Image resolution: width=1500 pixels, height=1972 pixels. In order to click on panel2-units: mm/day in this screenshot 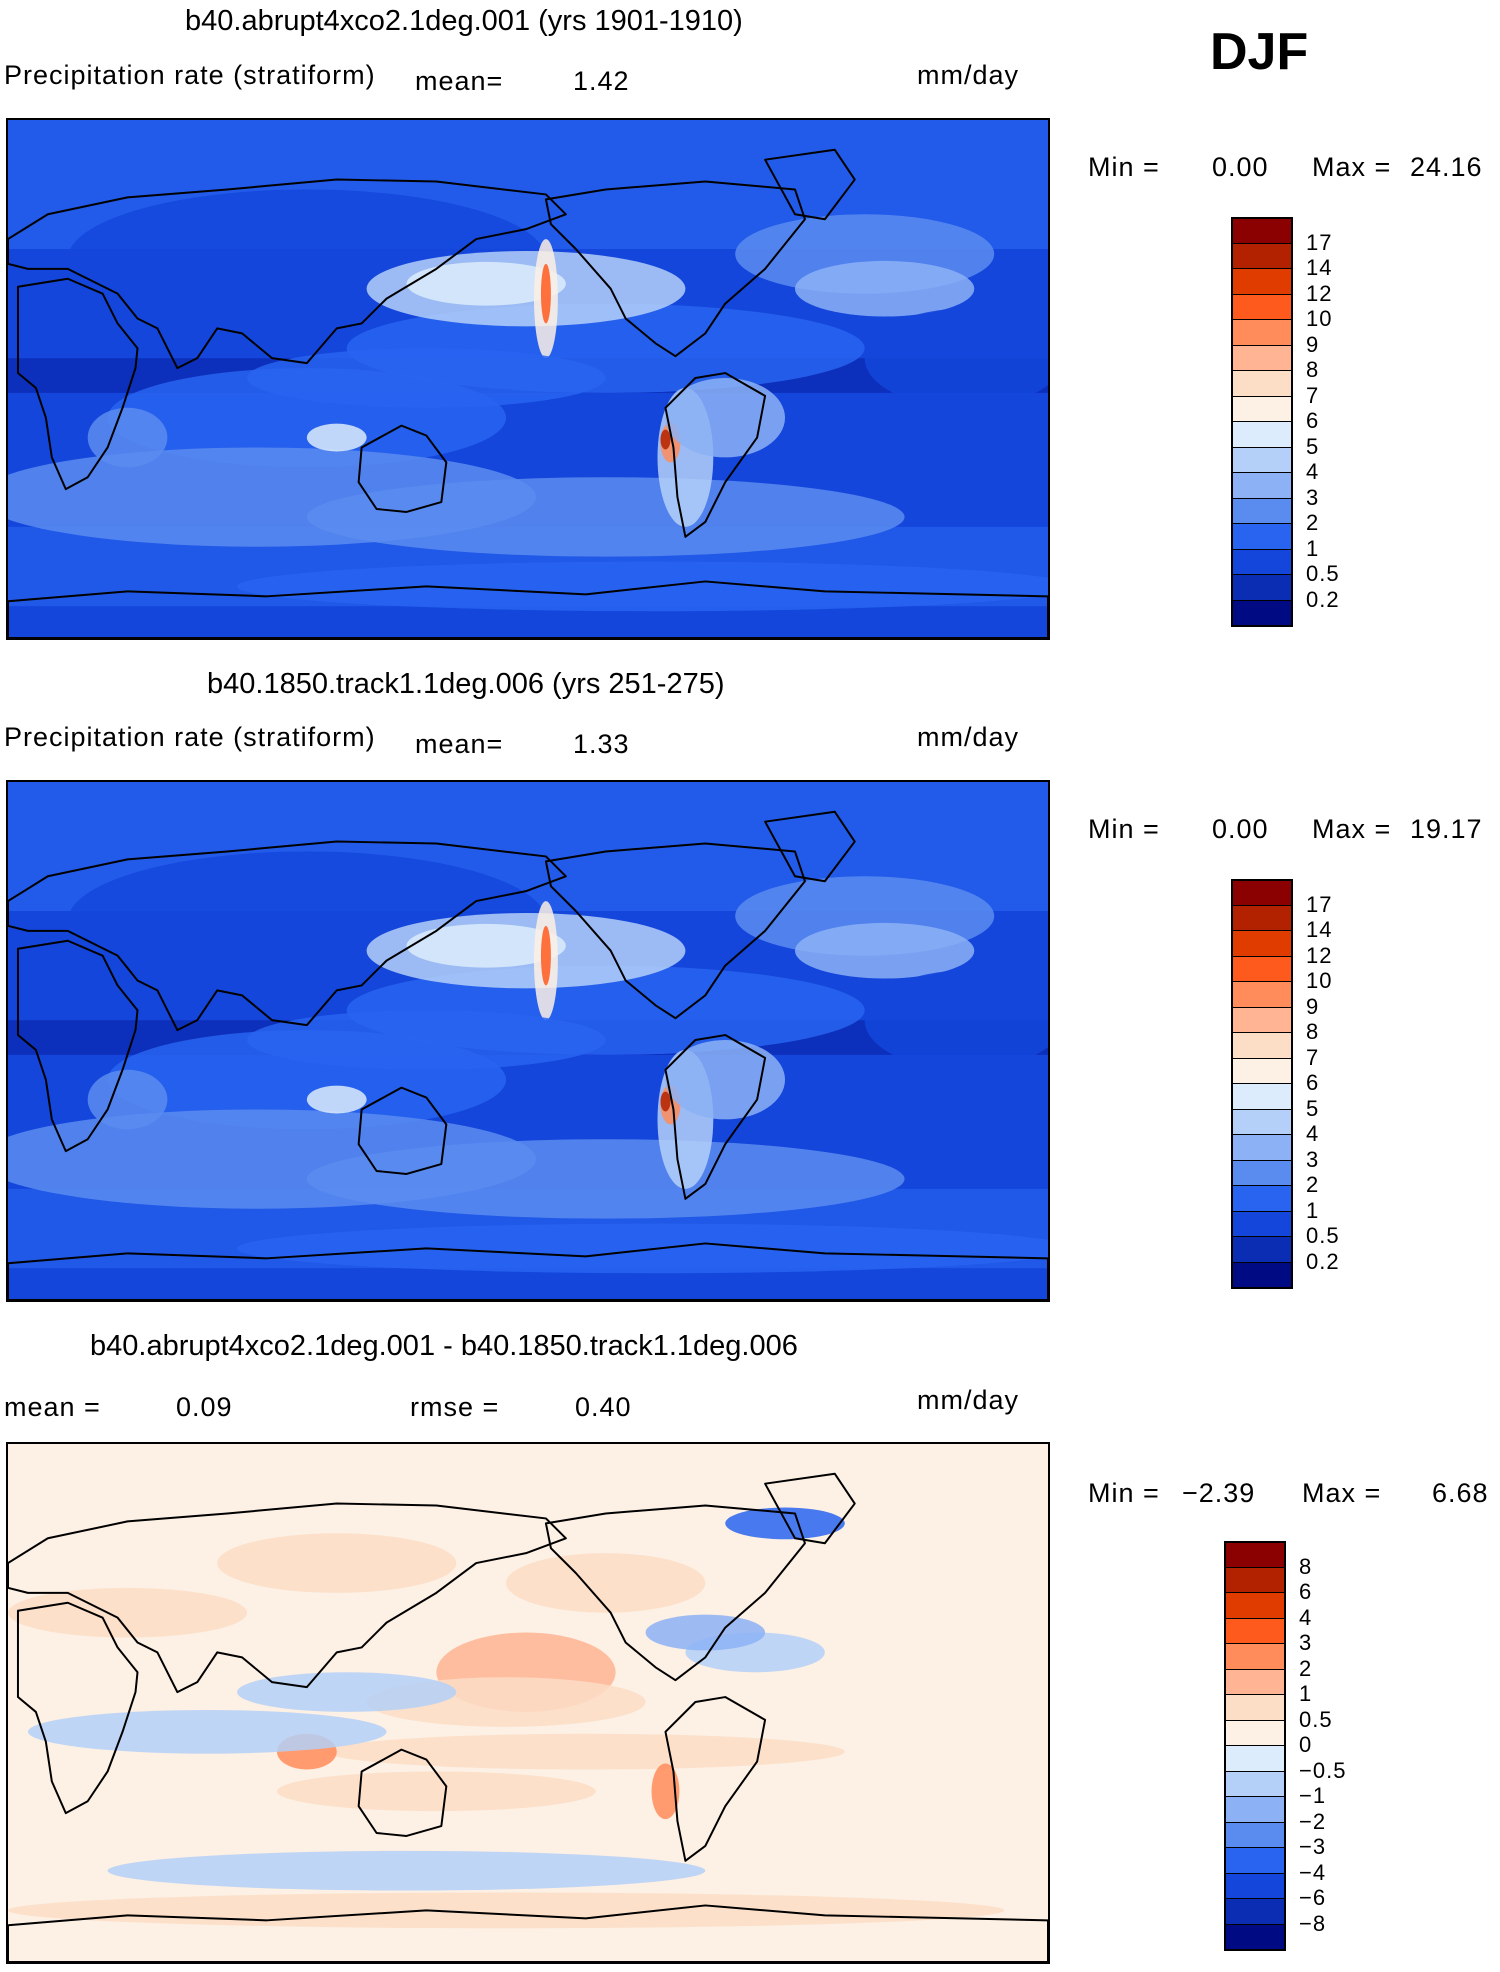, I will do `click(968, 737)`.